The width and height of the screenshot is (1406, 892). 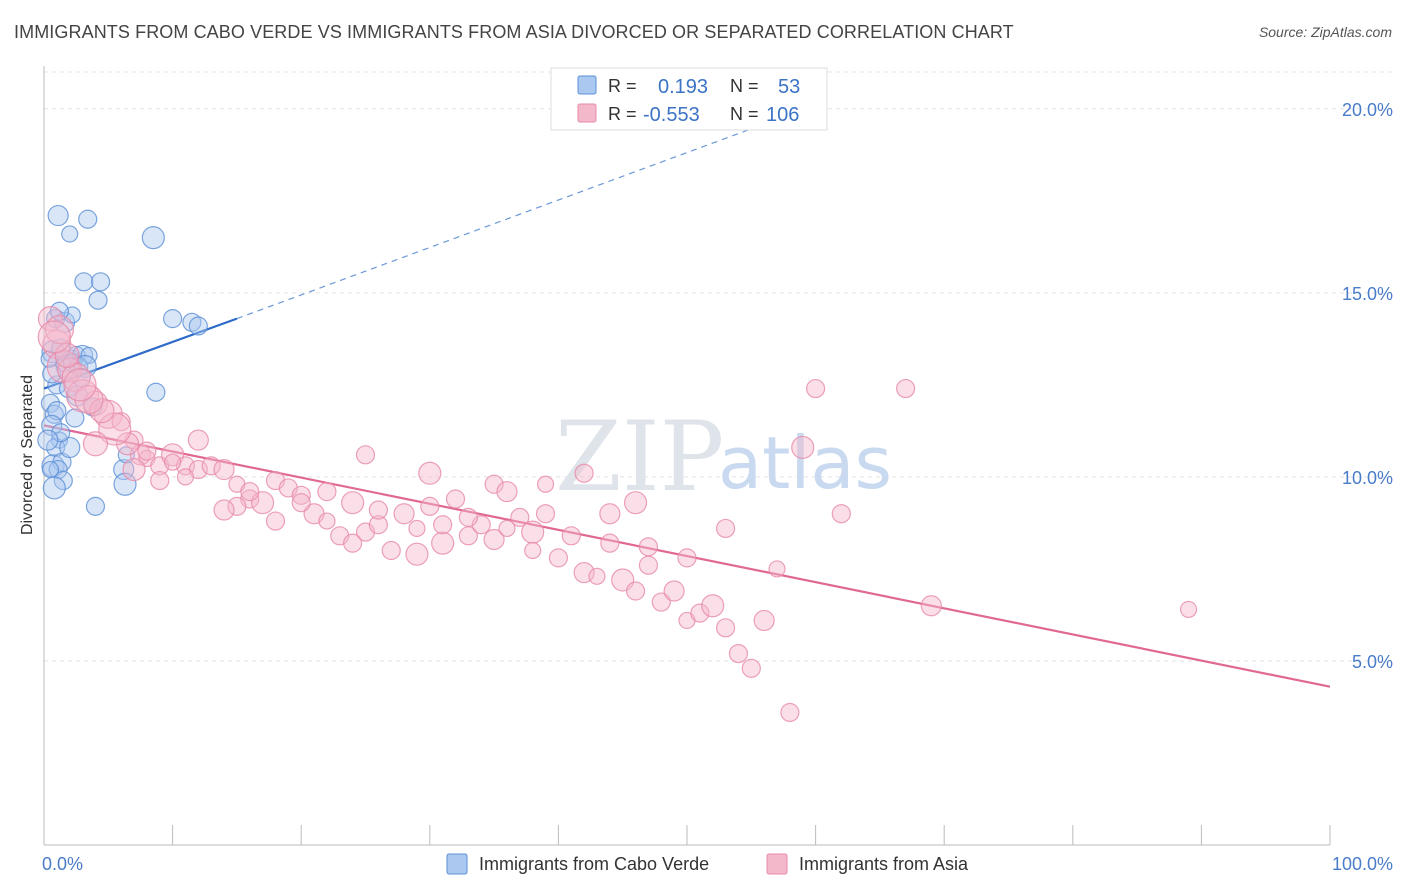 I want to click on x-tick-label: 0.0%, so click(x=62, y=864).